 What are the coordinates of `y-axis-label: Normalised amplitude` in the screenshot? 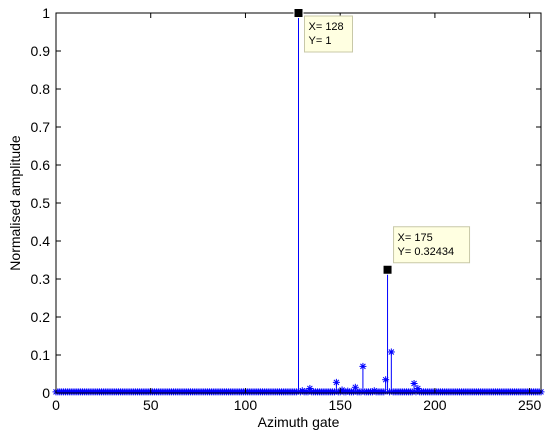 It's located at (15, 203).